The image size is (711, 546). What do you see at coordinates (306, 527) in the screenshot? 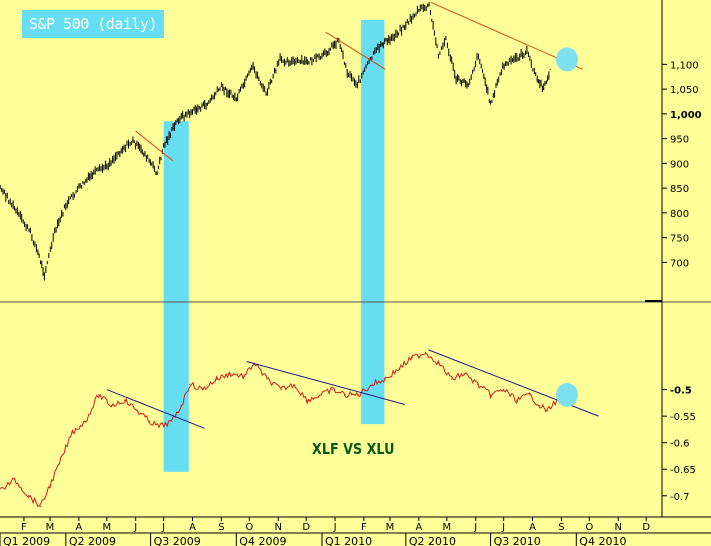
I see `month-label: D` at bounding box center [306, 527].